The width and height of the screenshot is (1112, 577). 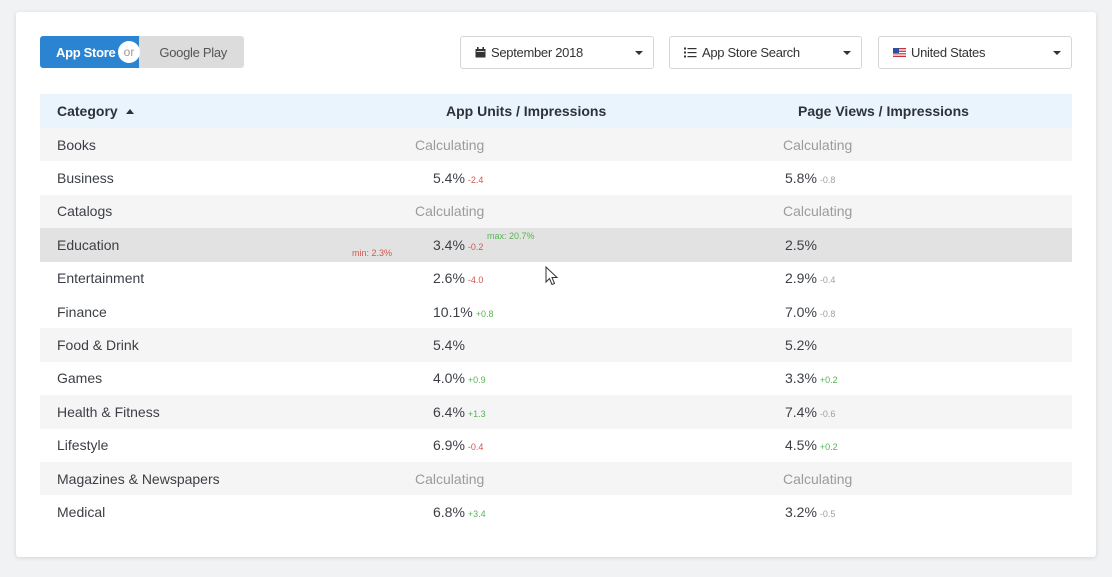 What do you see at coordinates (83, 445) in the screenshot?
I see `category-cell: Lifestyle` at bounding box center [83, 445].